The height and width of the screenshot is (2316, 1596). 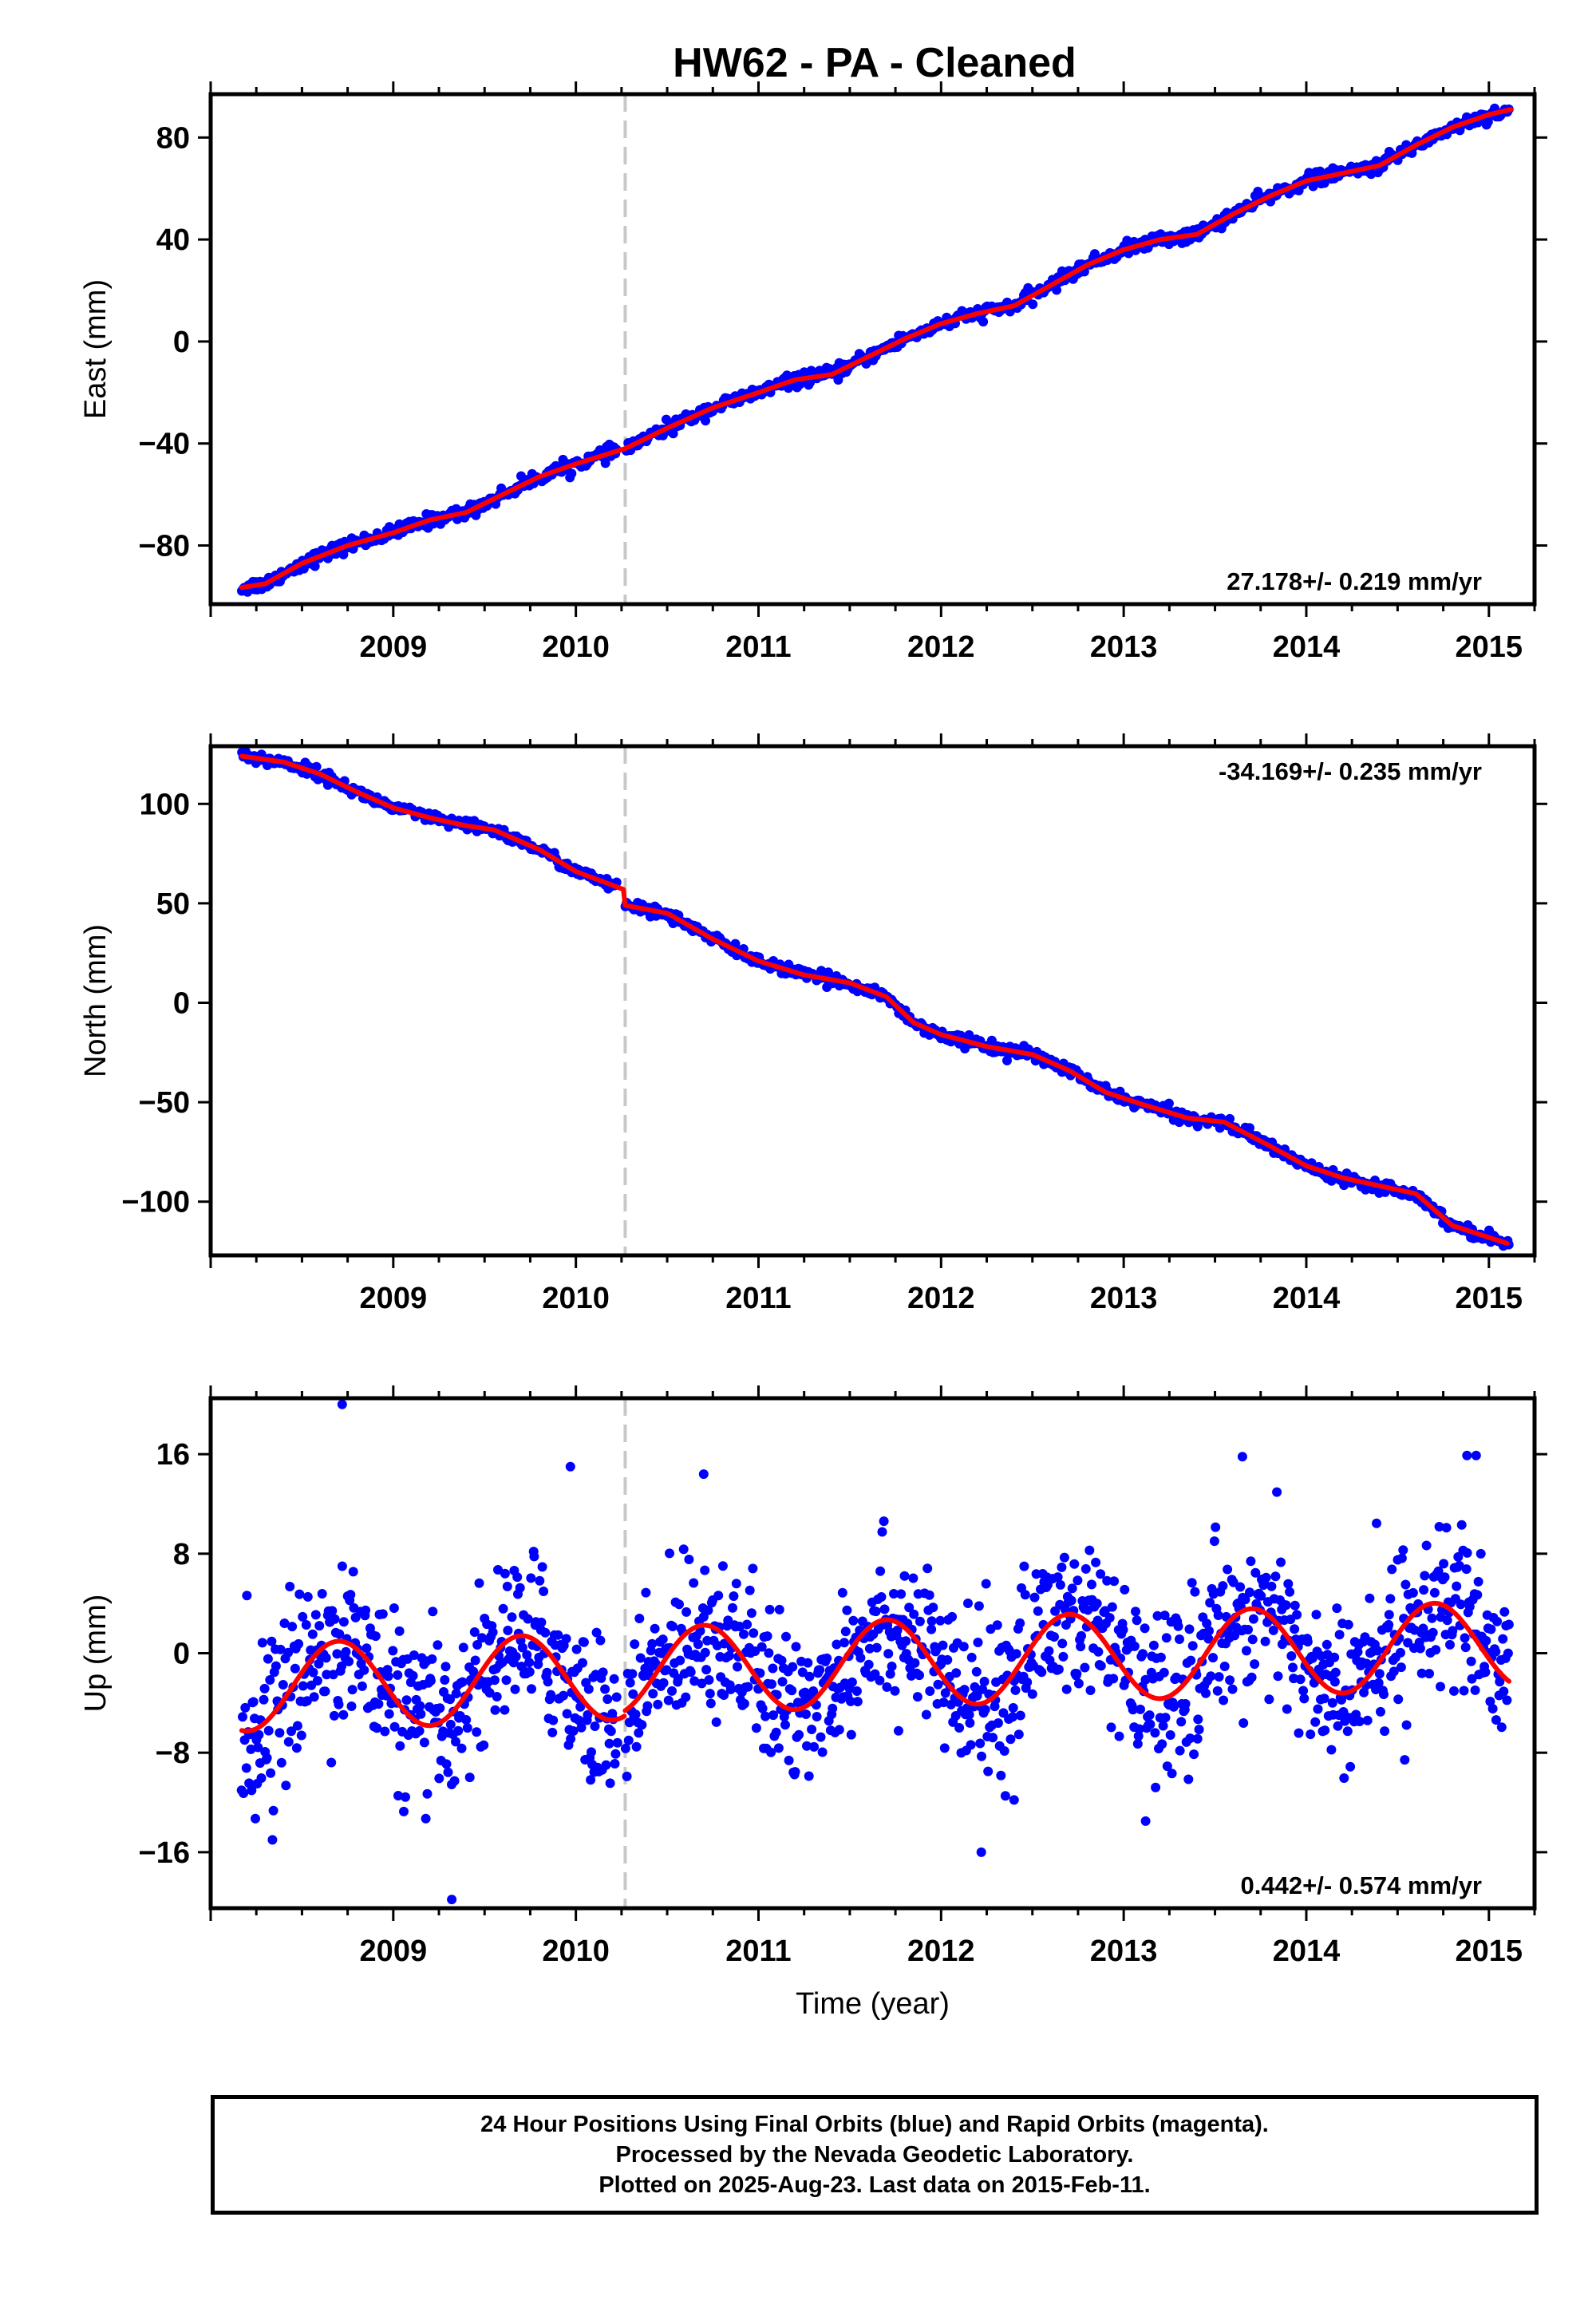 I want to click on velocity-rate-label: 27.178+/- 0.219 mm/yr, so click(x=1354, y=581).